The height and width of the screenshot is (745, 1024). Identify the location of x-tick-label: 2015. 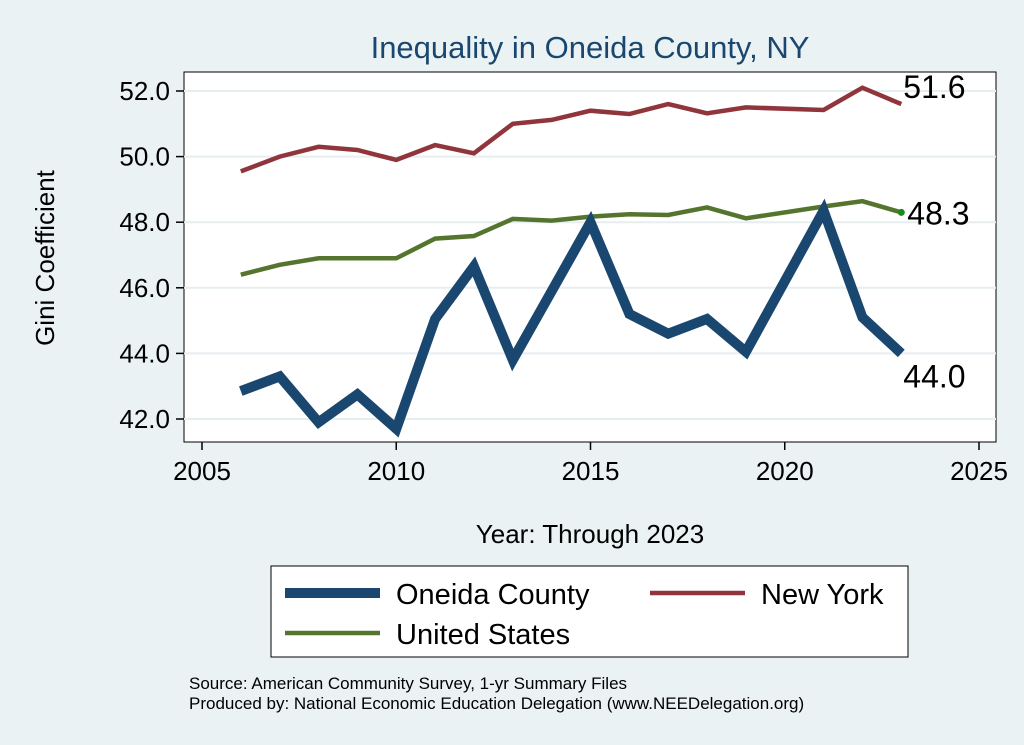
(591, 471).